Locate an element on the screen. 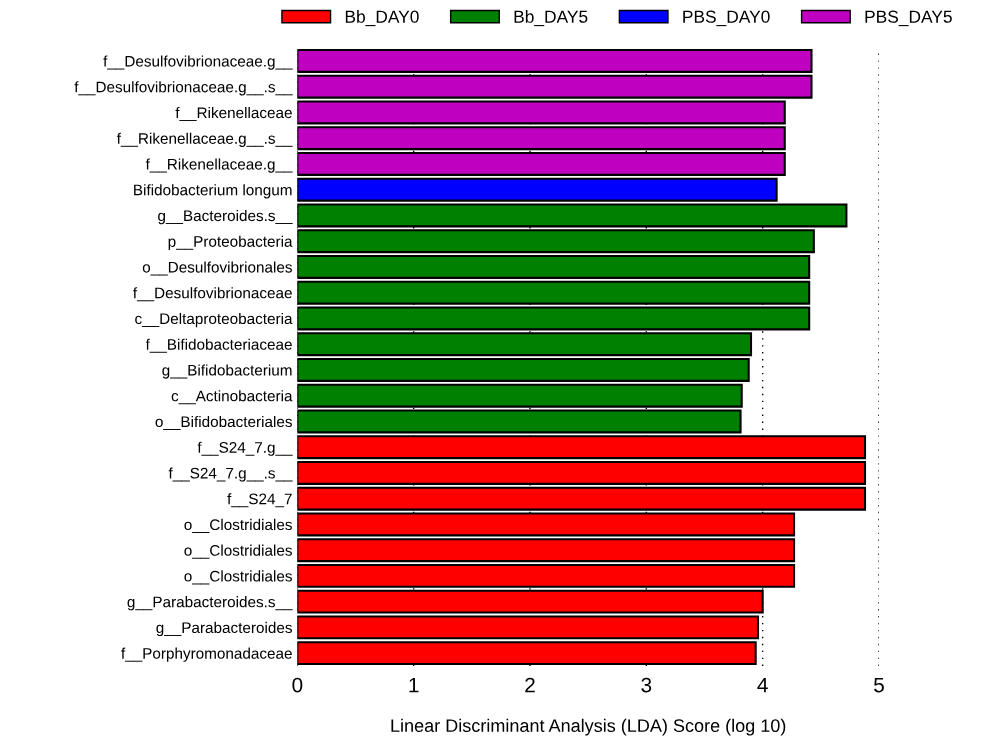 The width and height of the screenshot is (1008, 740). x-tick-label: 4 is located at coordinates (762, 685).